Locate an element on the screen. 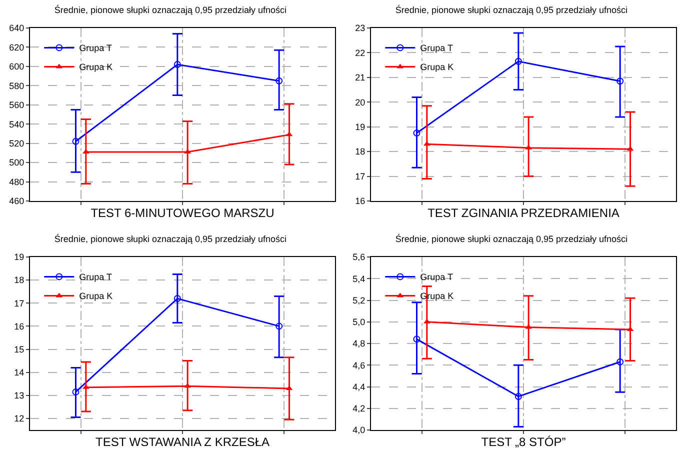  y-tick-label: 14 is located at coordinates (19, 372).